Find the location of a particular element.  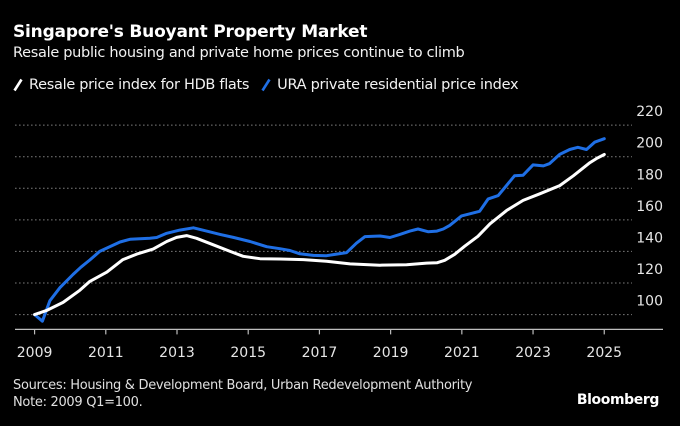

y-tick-label: 160 is located at coordinates (649, 207).